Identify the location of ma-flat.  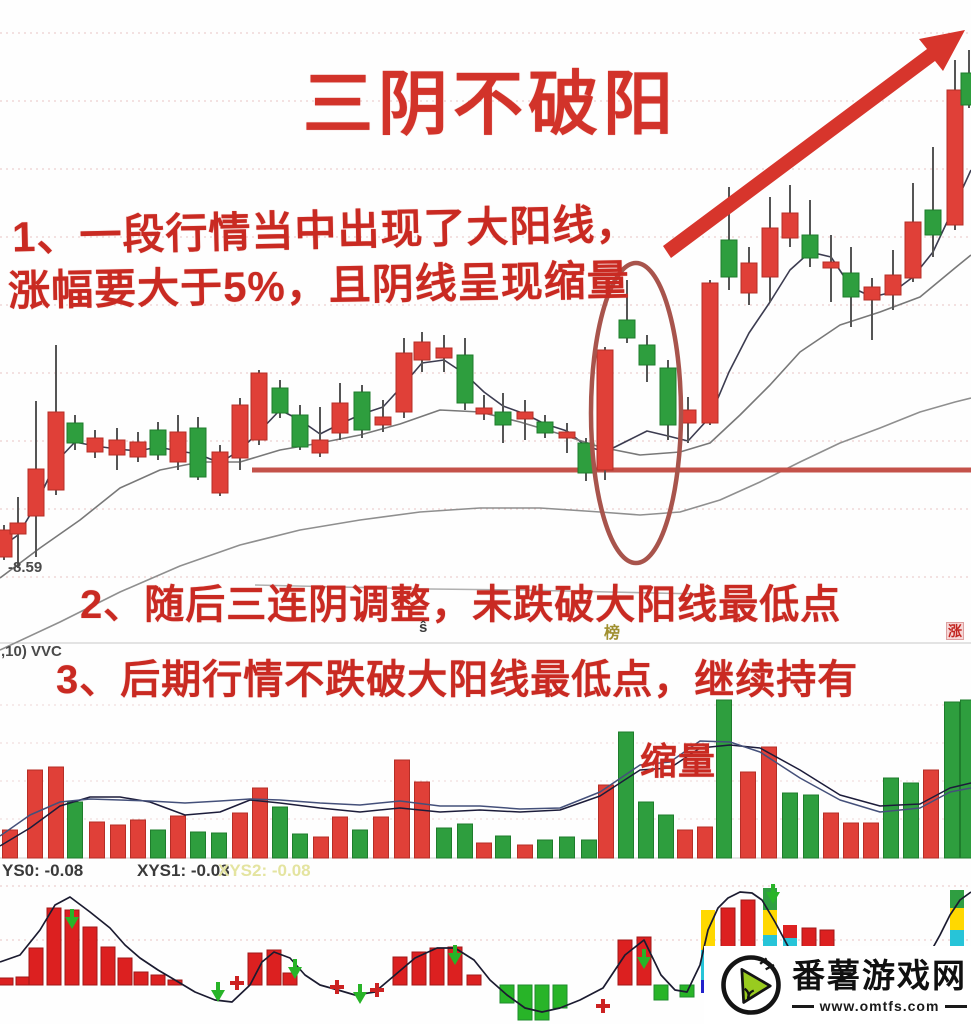
(477, 589).